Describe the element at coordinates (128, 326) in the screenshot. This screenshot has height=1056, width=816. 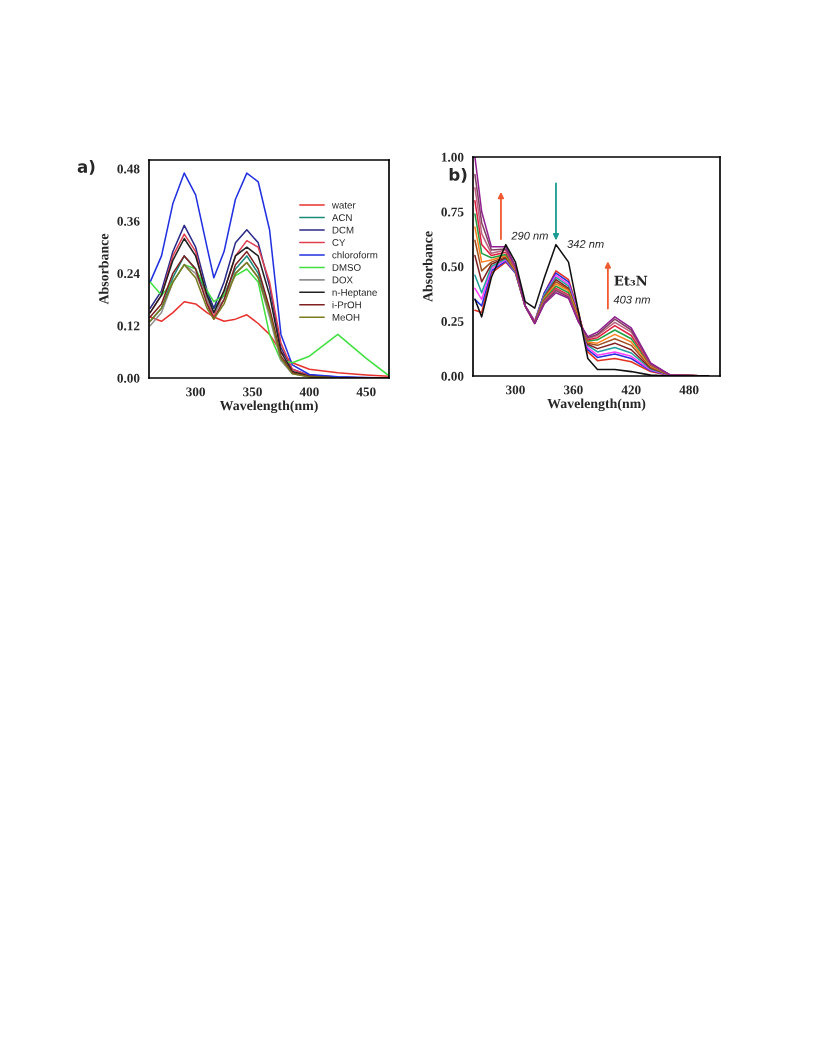
I see `y-tick-label: 0.12` at that location.